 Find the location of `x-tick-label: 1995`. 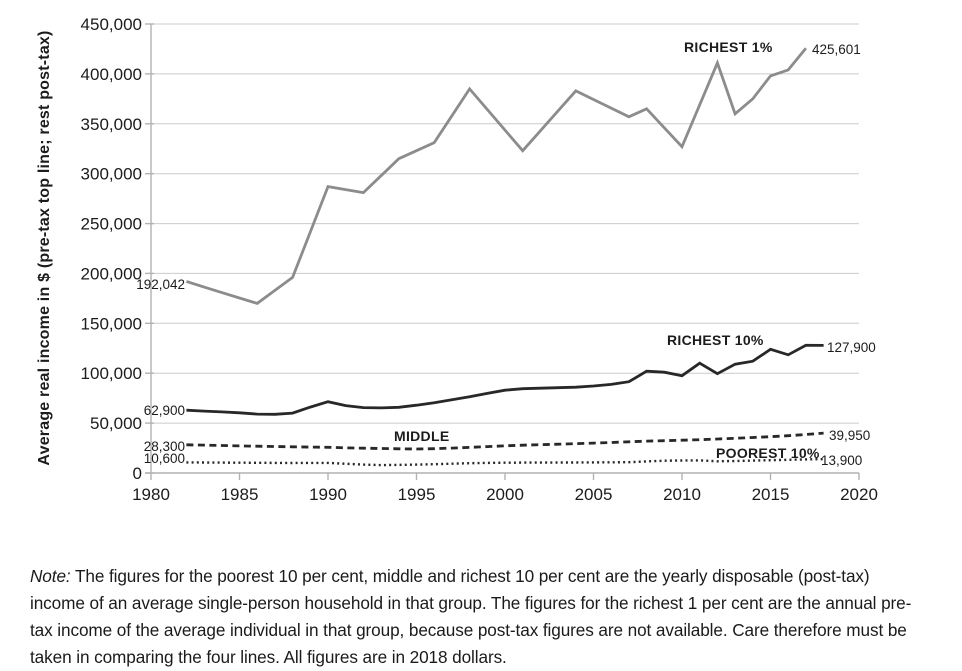

x-tick-label: 1995 is located at coordinates (417, 494).